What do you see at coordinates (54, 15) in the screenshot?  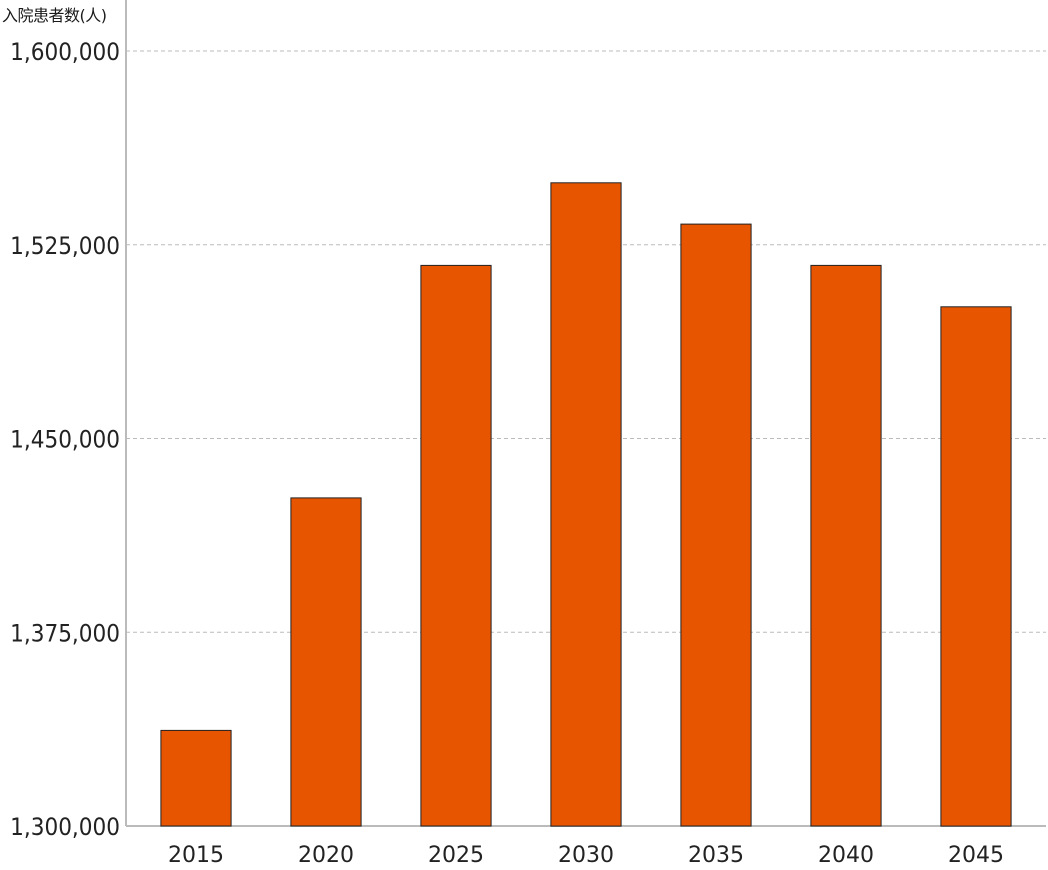 I see `y-axis-label: 入院患者数(人)` at bounding box center [54, 15].